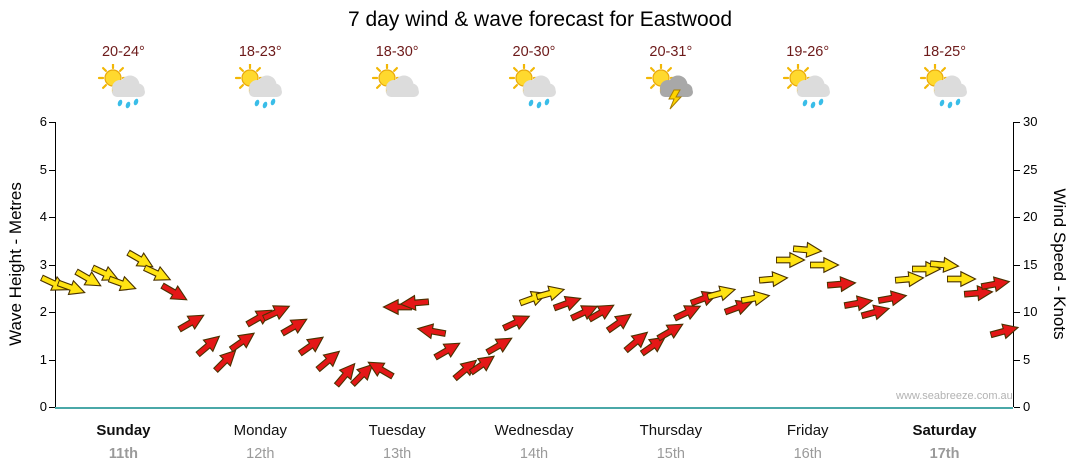 The image size is (1080, 475). I want to click on right-axis-tick-label: 0, so click(1027, 406).